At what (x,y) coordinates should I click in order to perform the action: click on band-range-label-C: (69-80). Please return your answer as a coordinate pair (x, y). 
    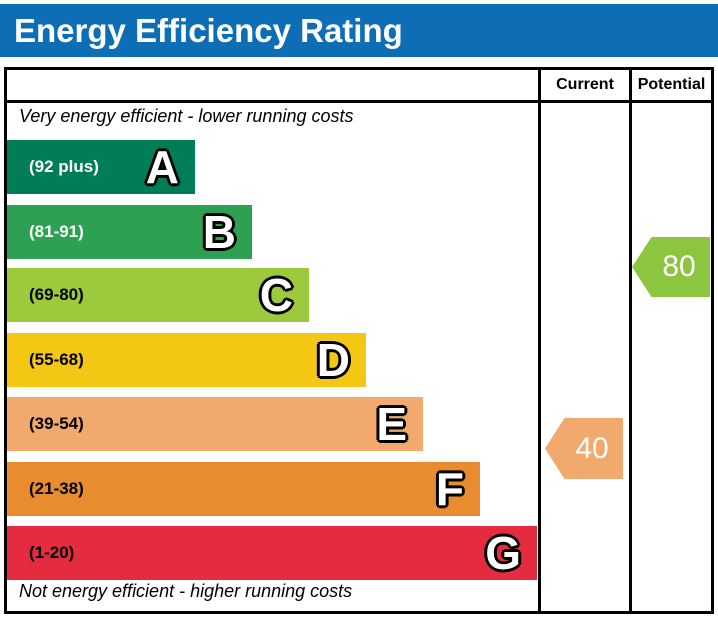
    Looking at the image, I should click on (56, 294).